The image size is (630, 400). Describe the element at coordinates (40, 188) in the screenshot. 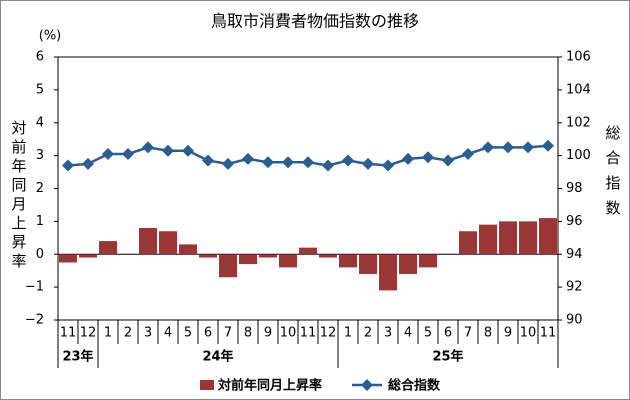

I see `y-tick-label: 2` at that location.